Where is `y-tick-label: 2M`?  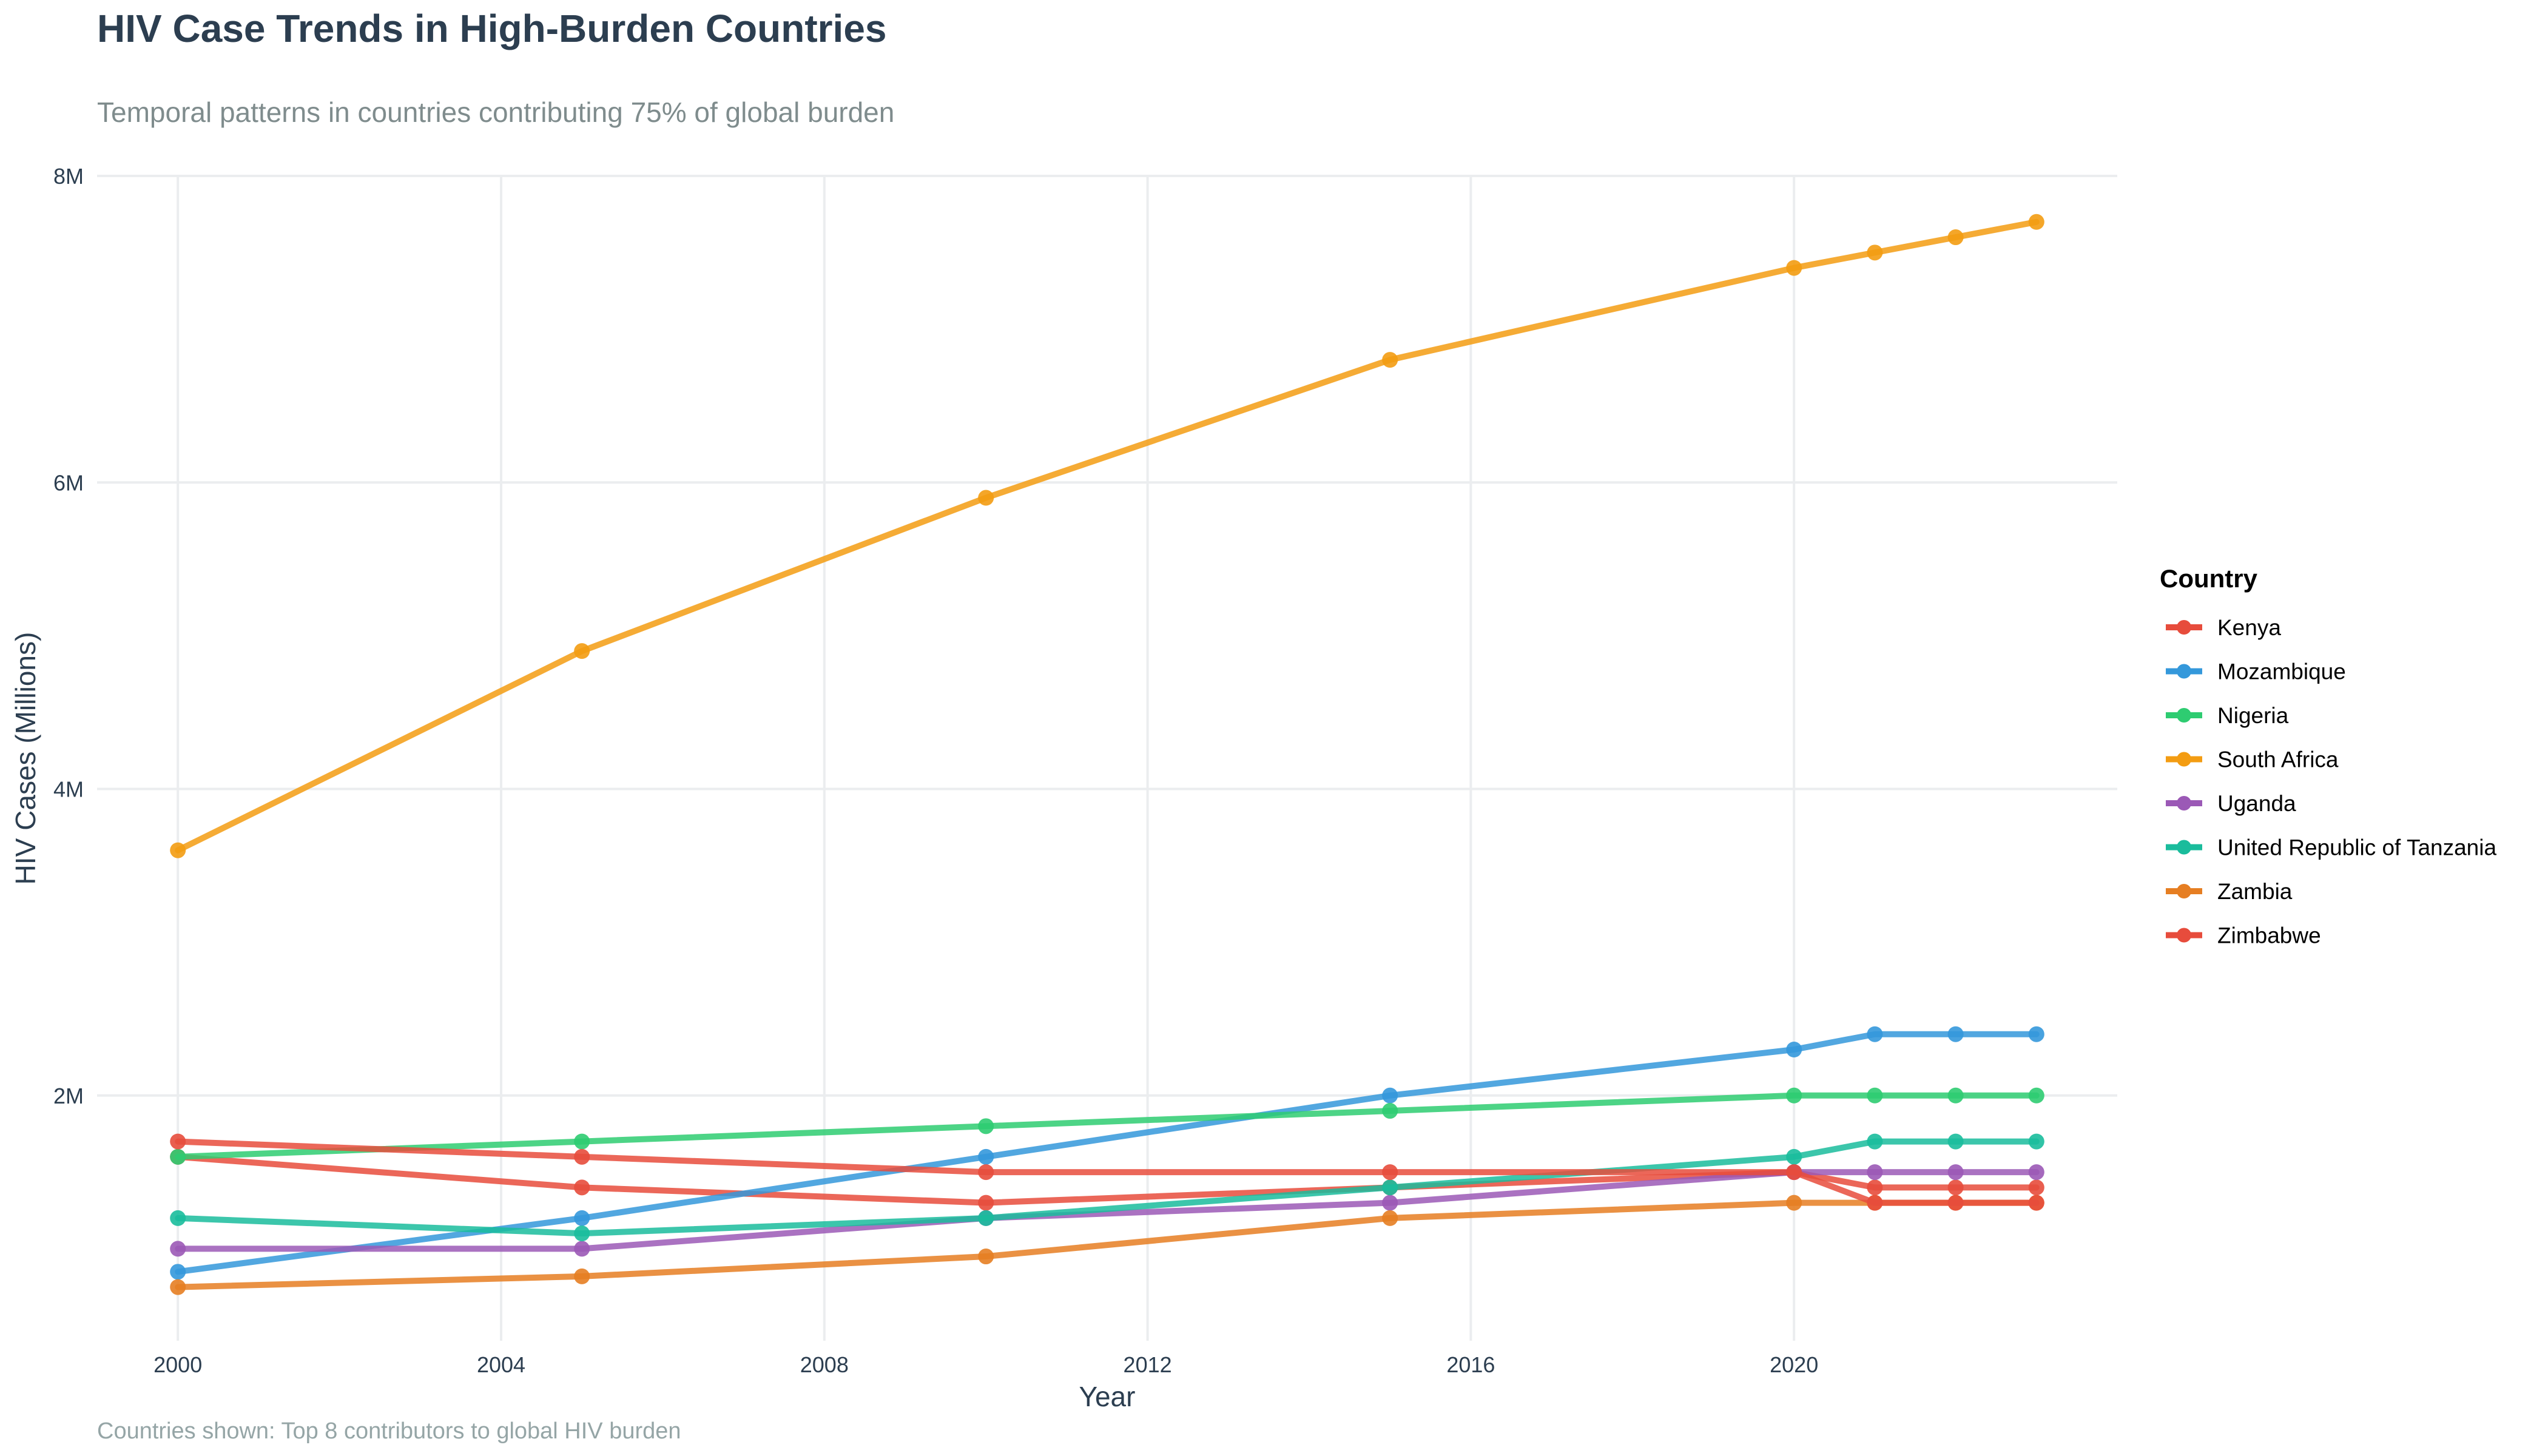 y-tick-label: 2M is located at coordinates (68, 1096).